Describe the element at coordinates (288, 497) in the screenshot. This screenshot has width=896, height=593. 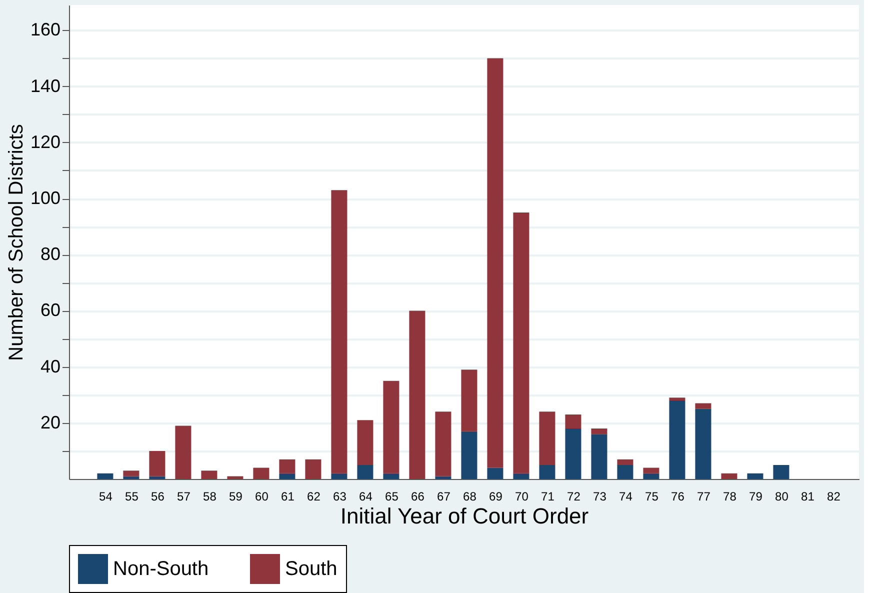
I see `x-tick-label: 61` at that location.